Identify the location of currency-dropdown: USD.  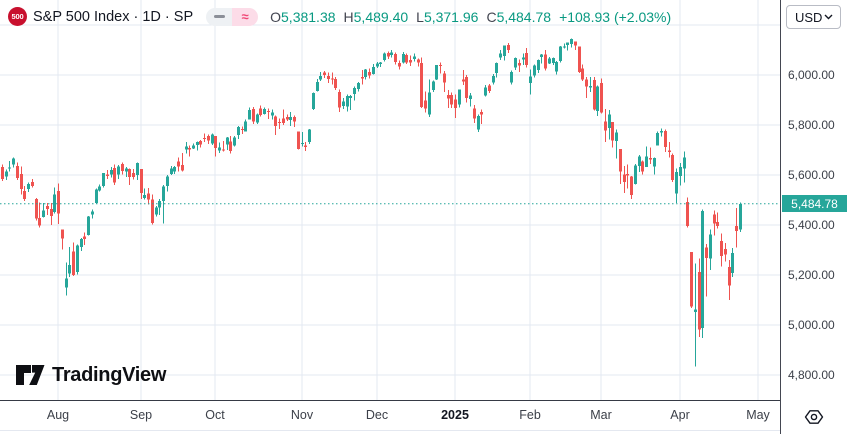
(813, 17).